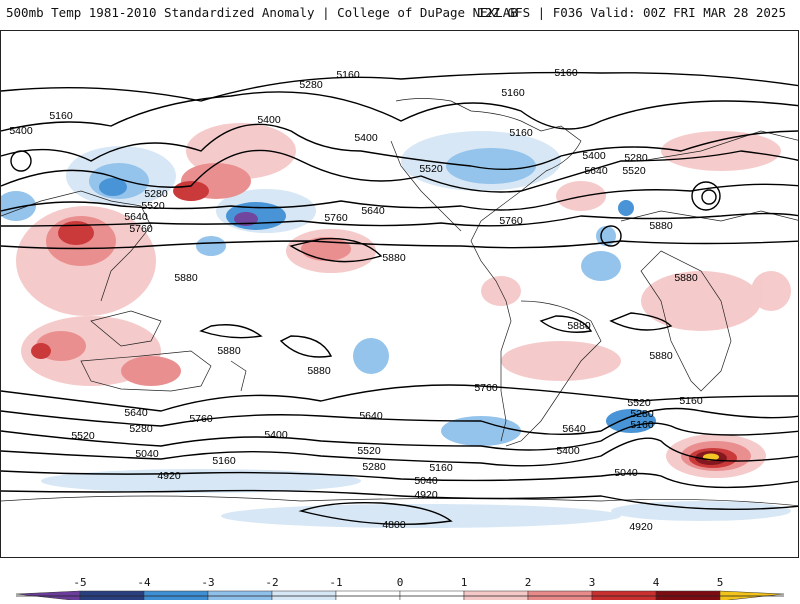  Describe the element at coordinates (464, 582) in the screenshot. I see `colorbar-tick-label: 1` at that location.